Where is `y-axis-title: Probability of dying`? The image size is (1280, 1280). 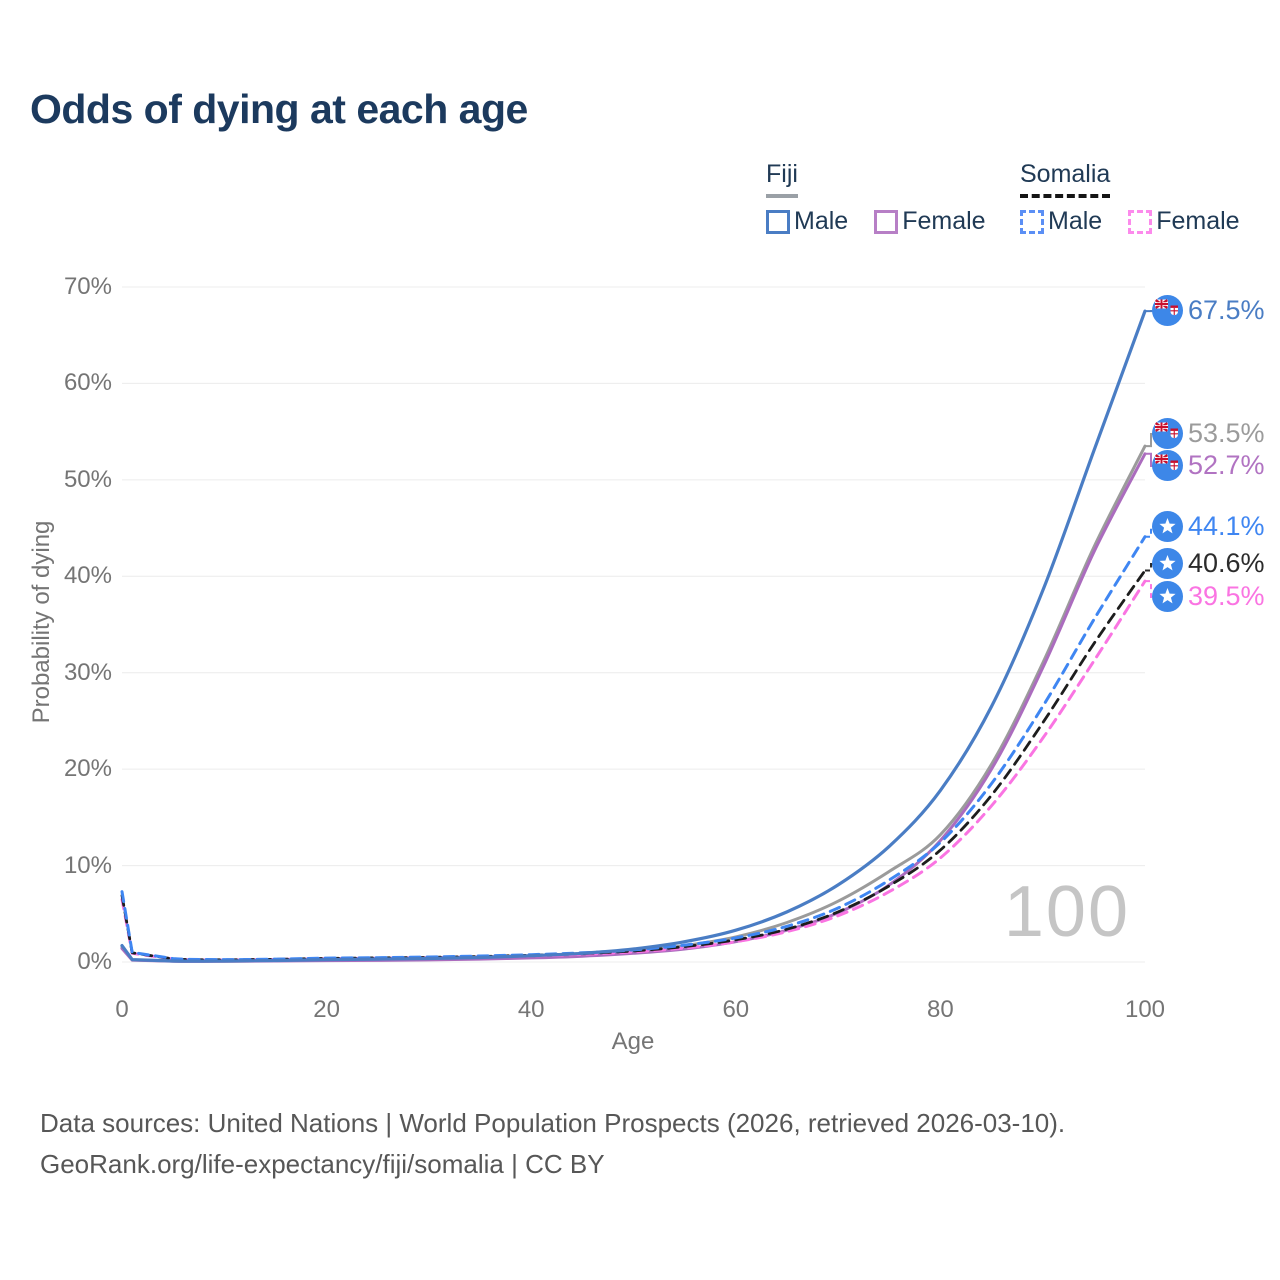
y-axis-title: Probability of dying is located at coordinates (41, 622).